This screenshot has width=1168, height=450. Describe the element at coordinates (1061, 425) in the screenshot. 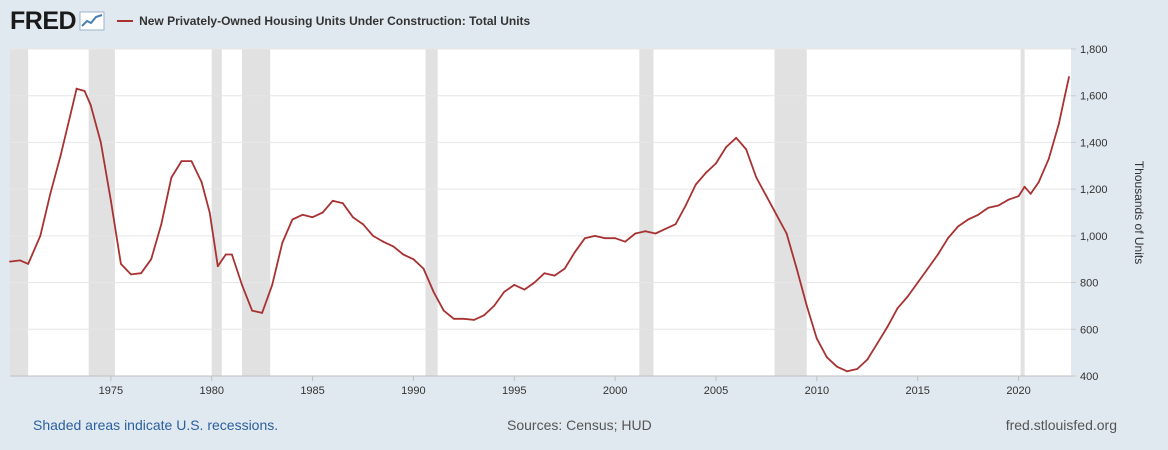

I see `site-attribution: fred.stlouisfed.org` at that location.